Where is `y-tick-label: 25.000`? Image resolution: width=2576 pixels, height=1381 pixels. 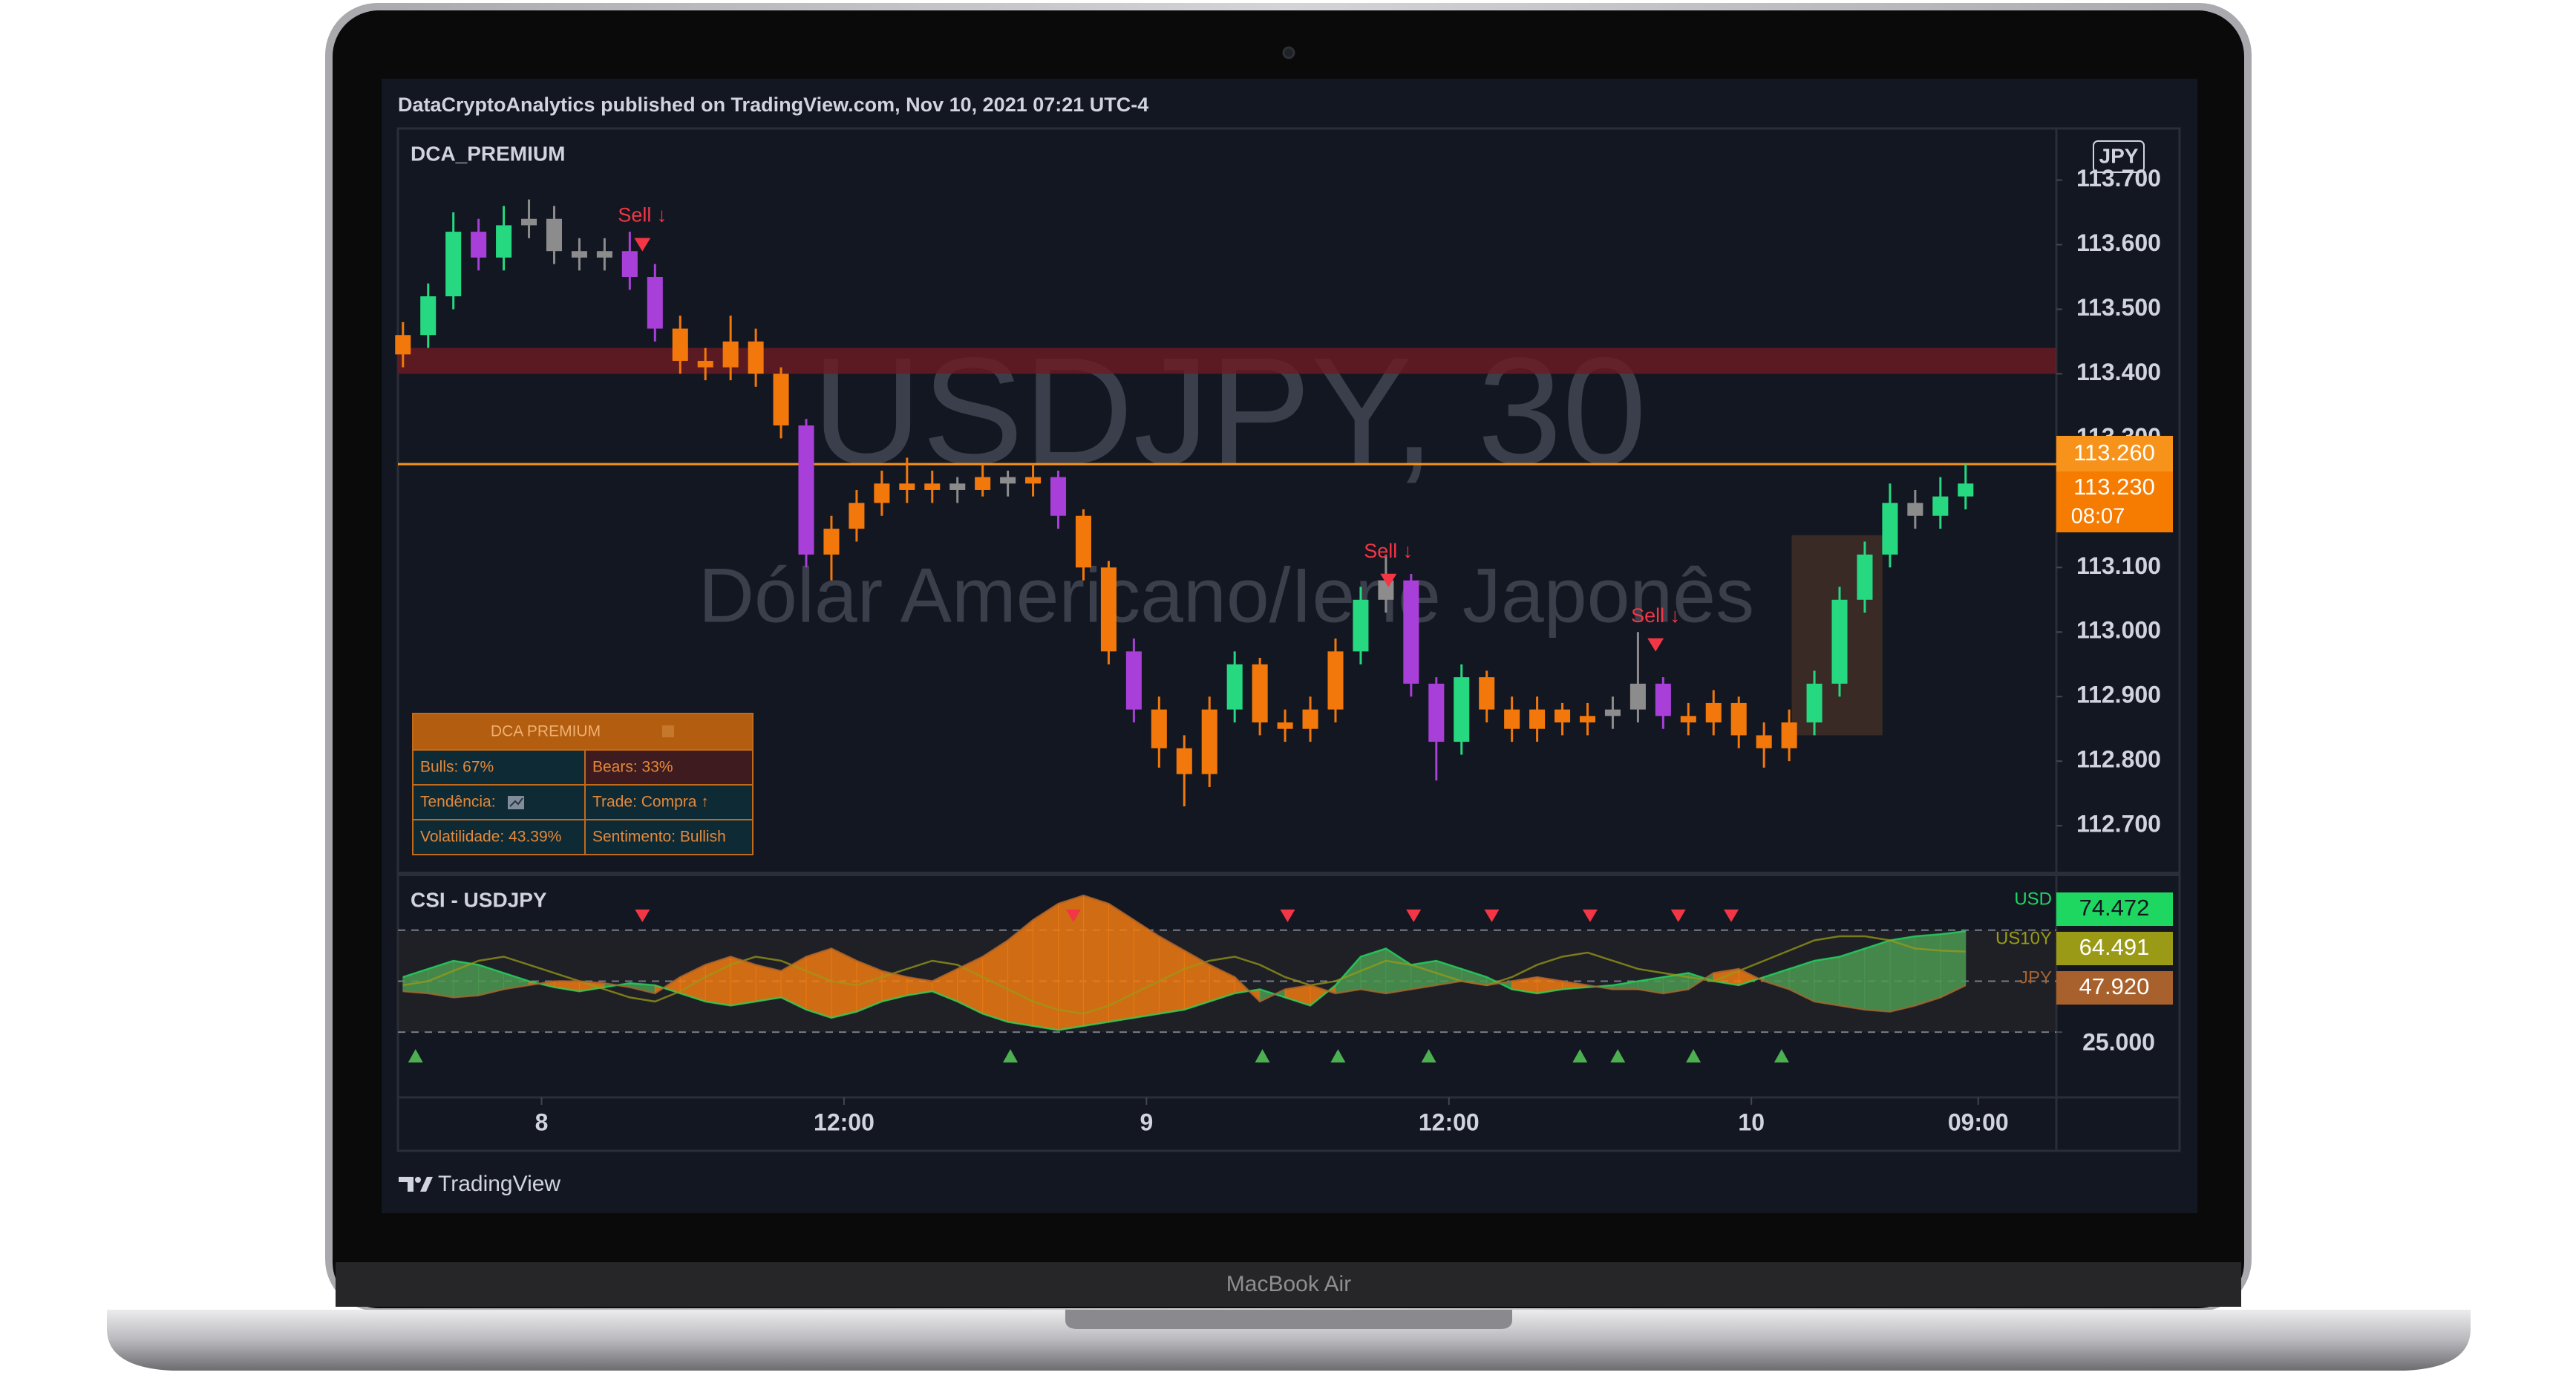 y-tick-label: 25.000 is located at coordinates (2119, 1042).